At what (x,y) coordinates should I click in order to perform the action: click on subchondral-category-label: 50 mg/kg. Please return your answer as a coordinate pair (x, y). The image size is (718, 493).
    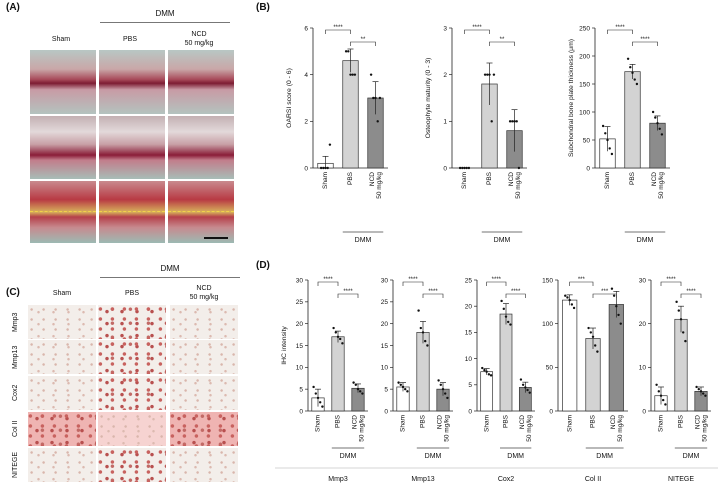
    Looking at the image, I should click on (661, 185).